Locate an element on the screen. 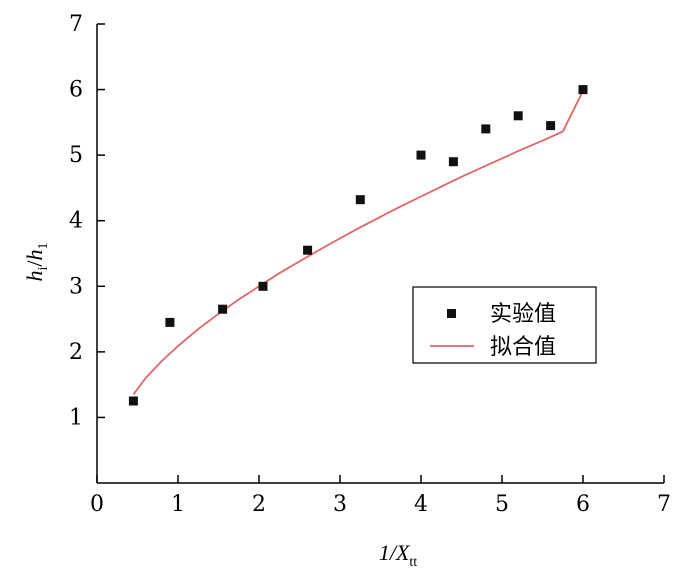  y-axis-title-s1: i is located at coordinates (43, 269).